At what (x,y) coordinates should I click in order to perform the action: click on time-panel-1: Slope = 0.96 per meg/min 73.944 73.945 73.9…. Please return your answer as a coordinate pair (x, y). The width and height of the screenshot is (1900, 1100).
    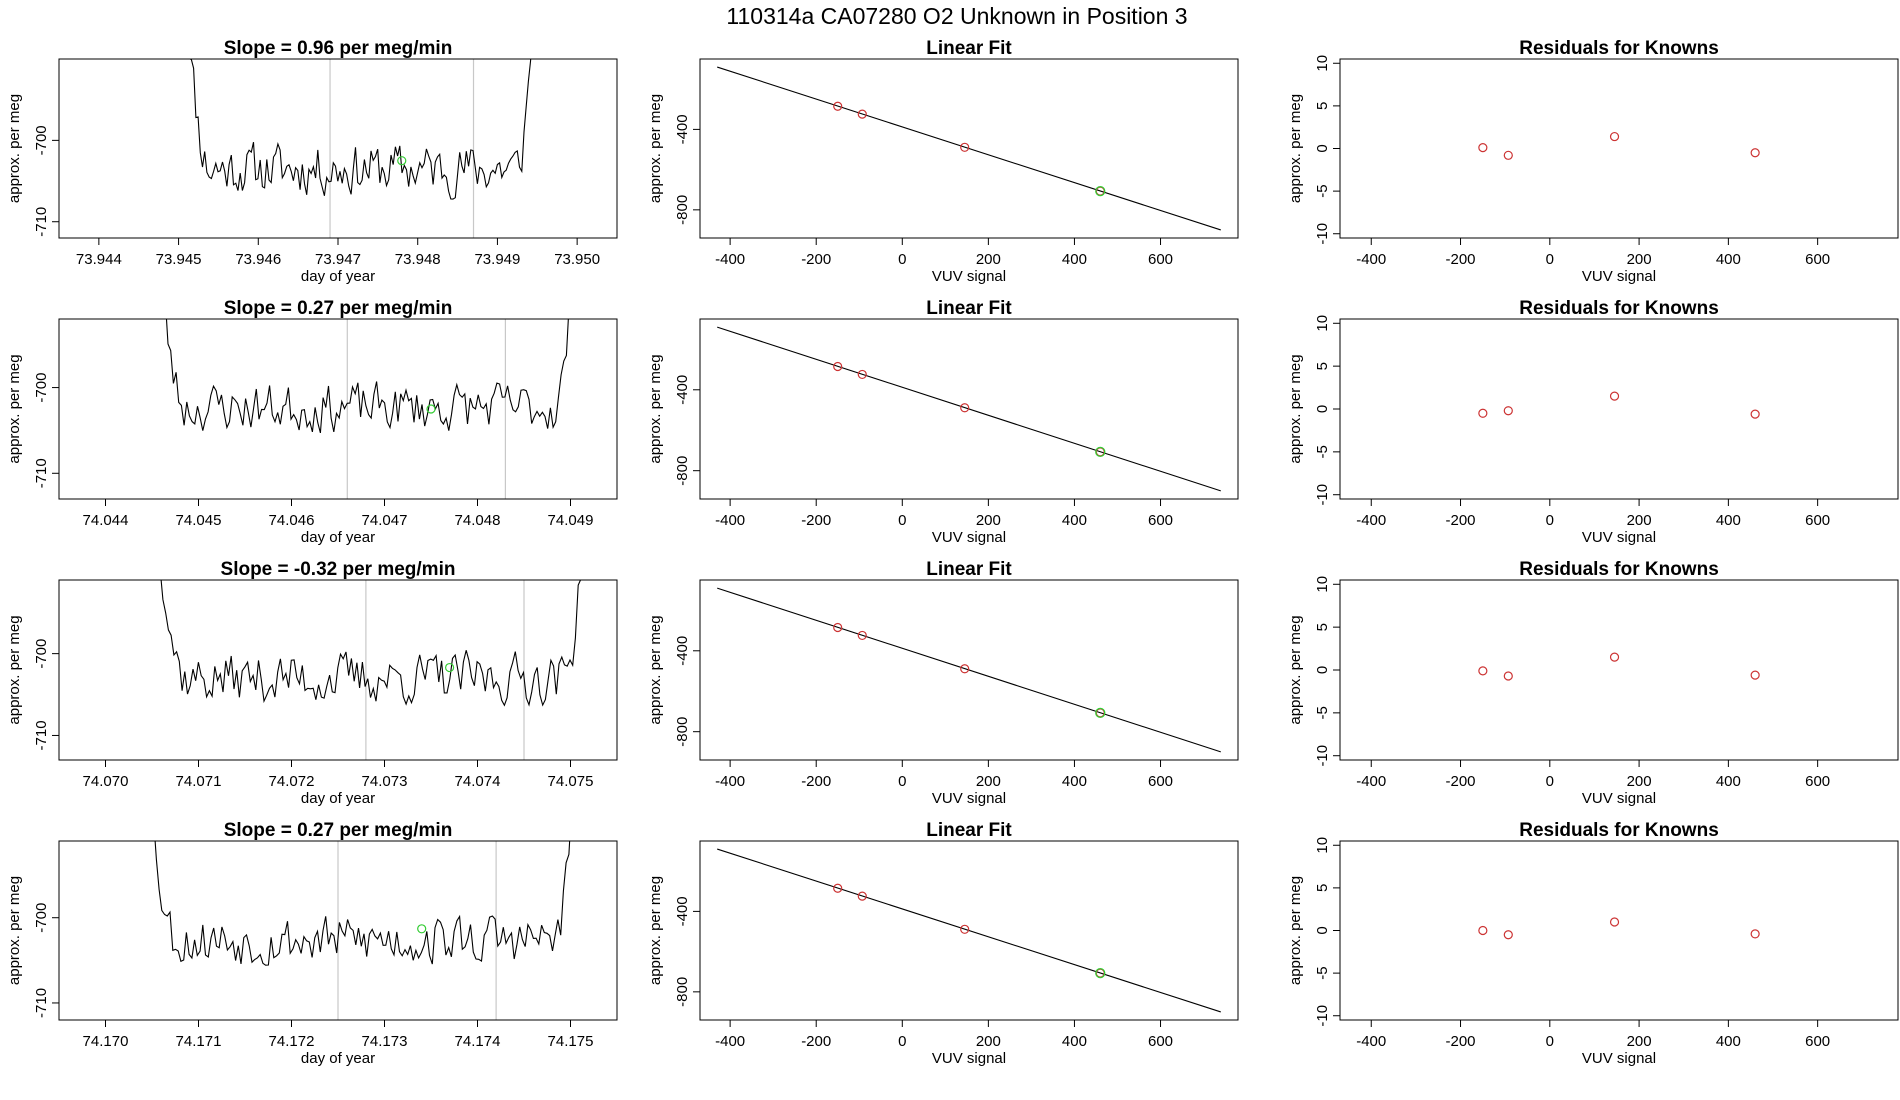
    Looking at the image, I should click on (312, 161).